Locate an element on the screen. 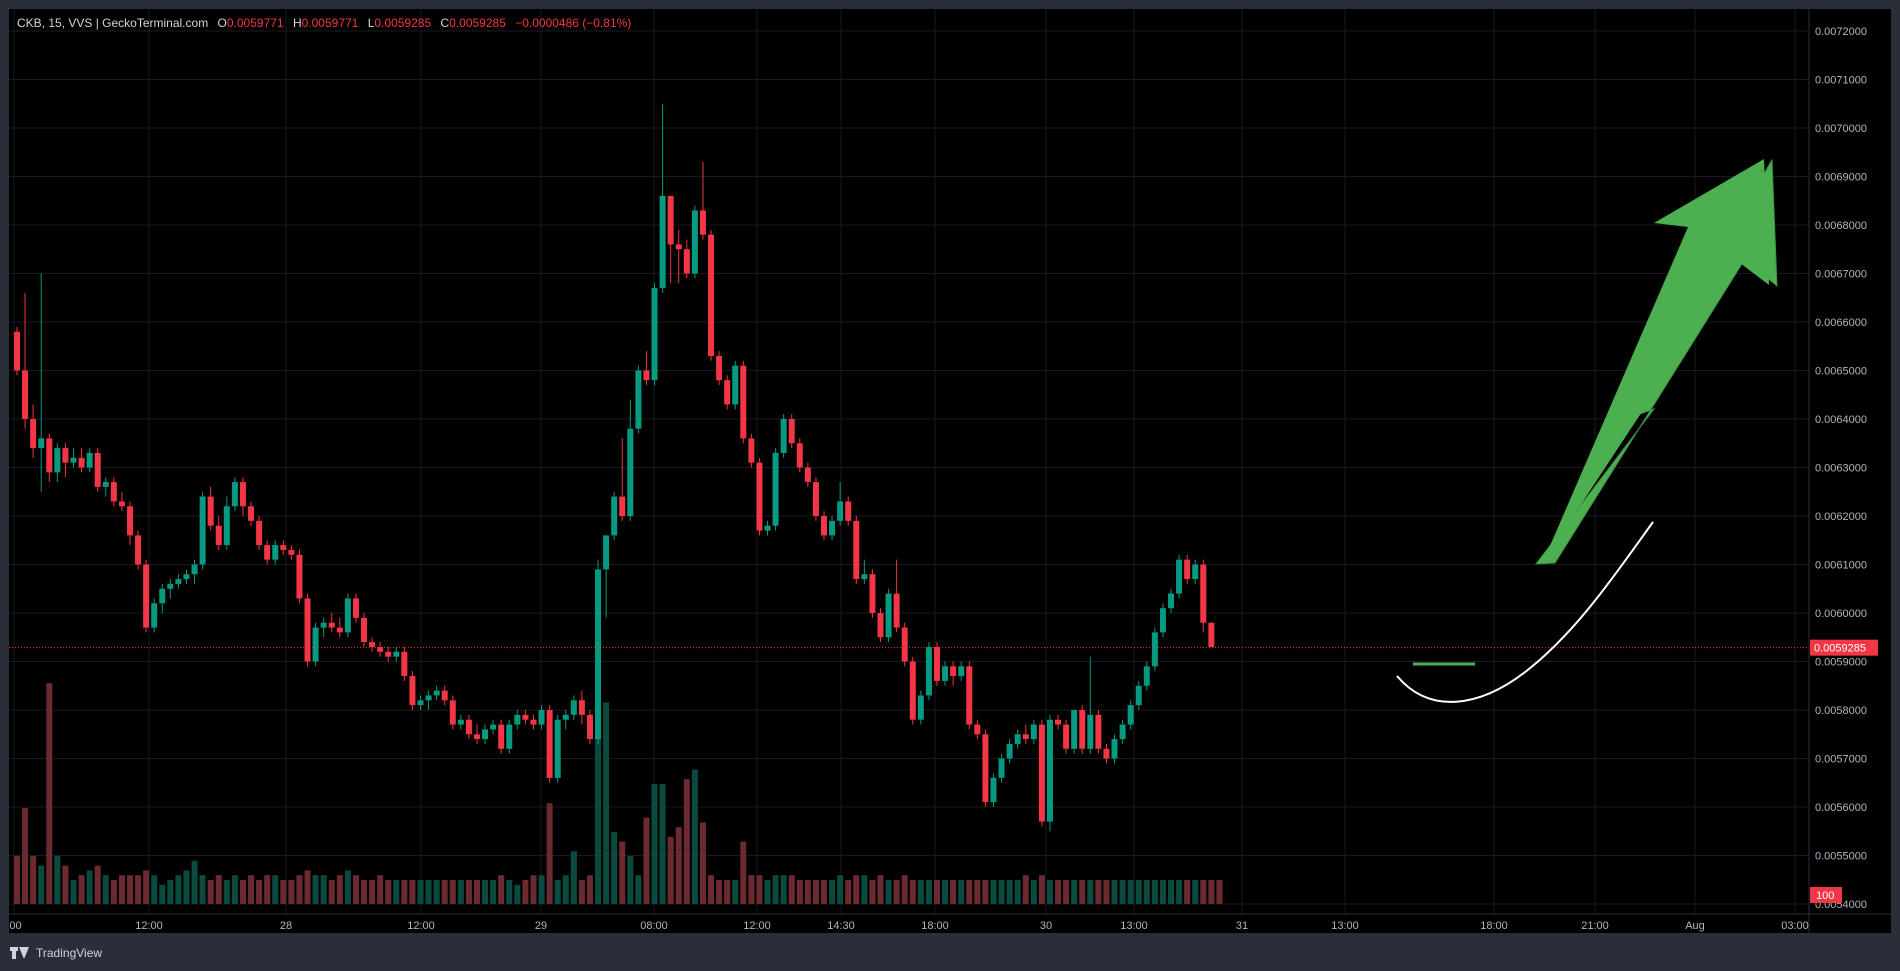  y-tick-label: 0.0072000 is located at coordinates (1841, 32).